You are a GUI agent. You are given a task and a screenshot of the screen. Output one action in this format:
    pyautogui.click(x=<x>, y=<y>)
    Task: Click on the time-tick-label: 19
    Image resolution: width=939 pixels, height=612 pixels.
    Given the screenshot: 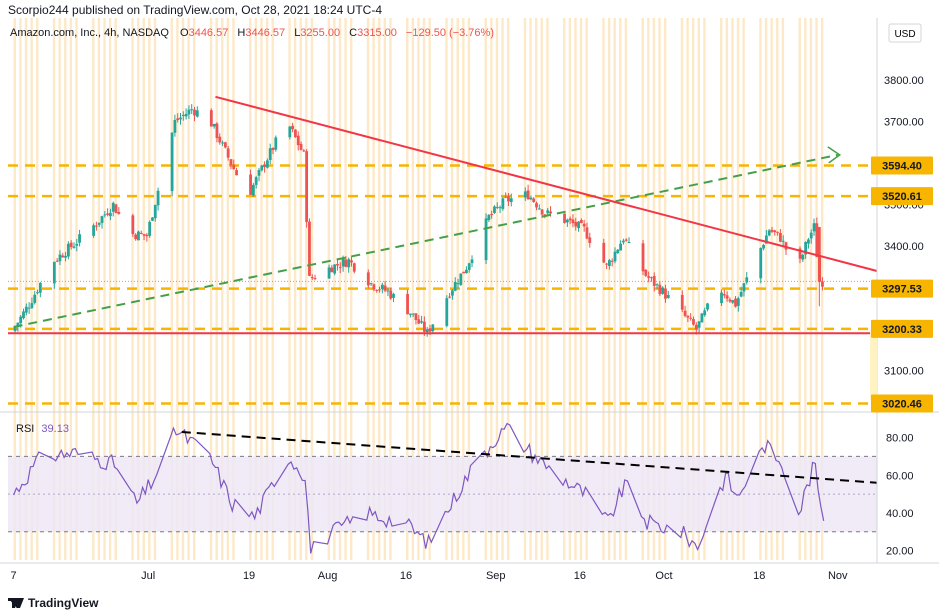 What is the action you would take?
    pyautogui.click(x=249, y=576)
    